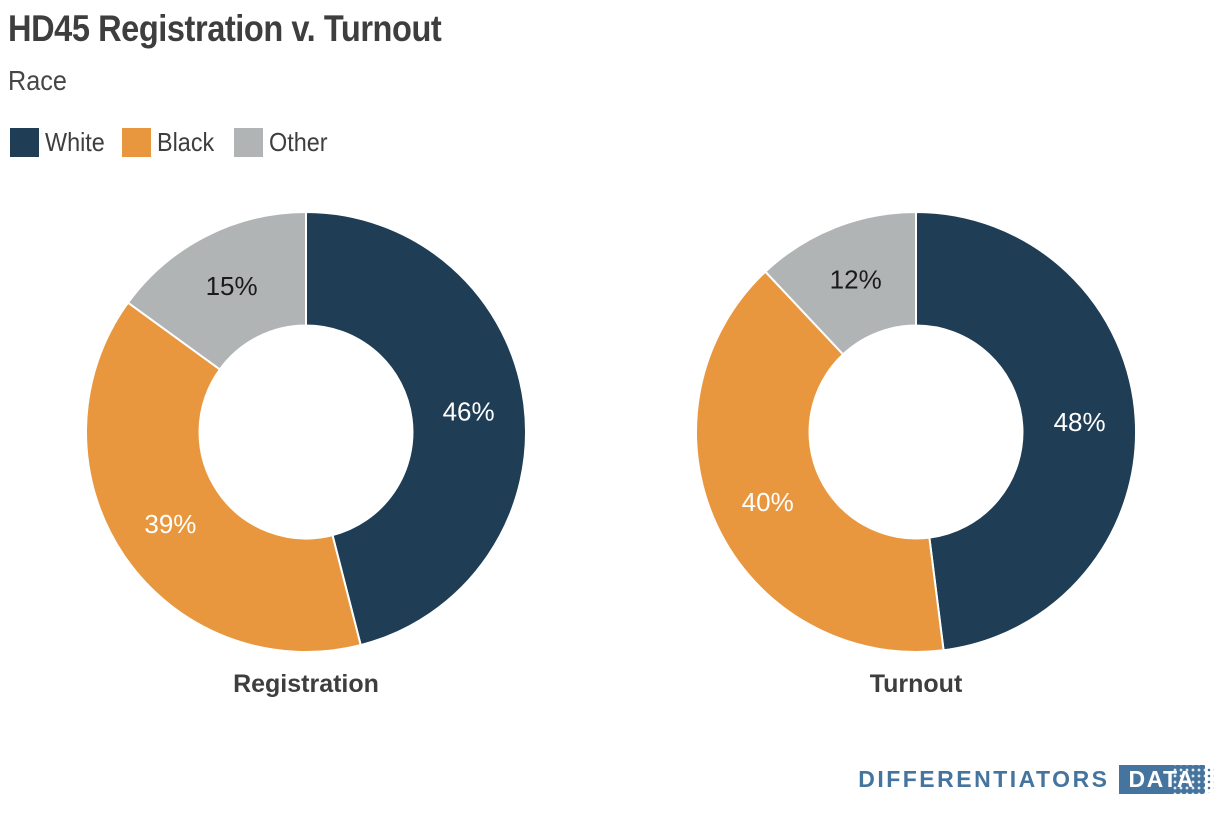 This screenshot has height=818, width=1220. I want to click on donut-slice-turnout-other, so click(840, 283).